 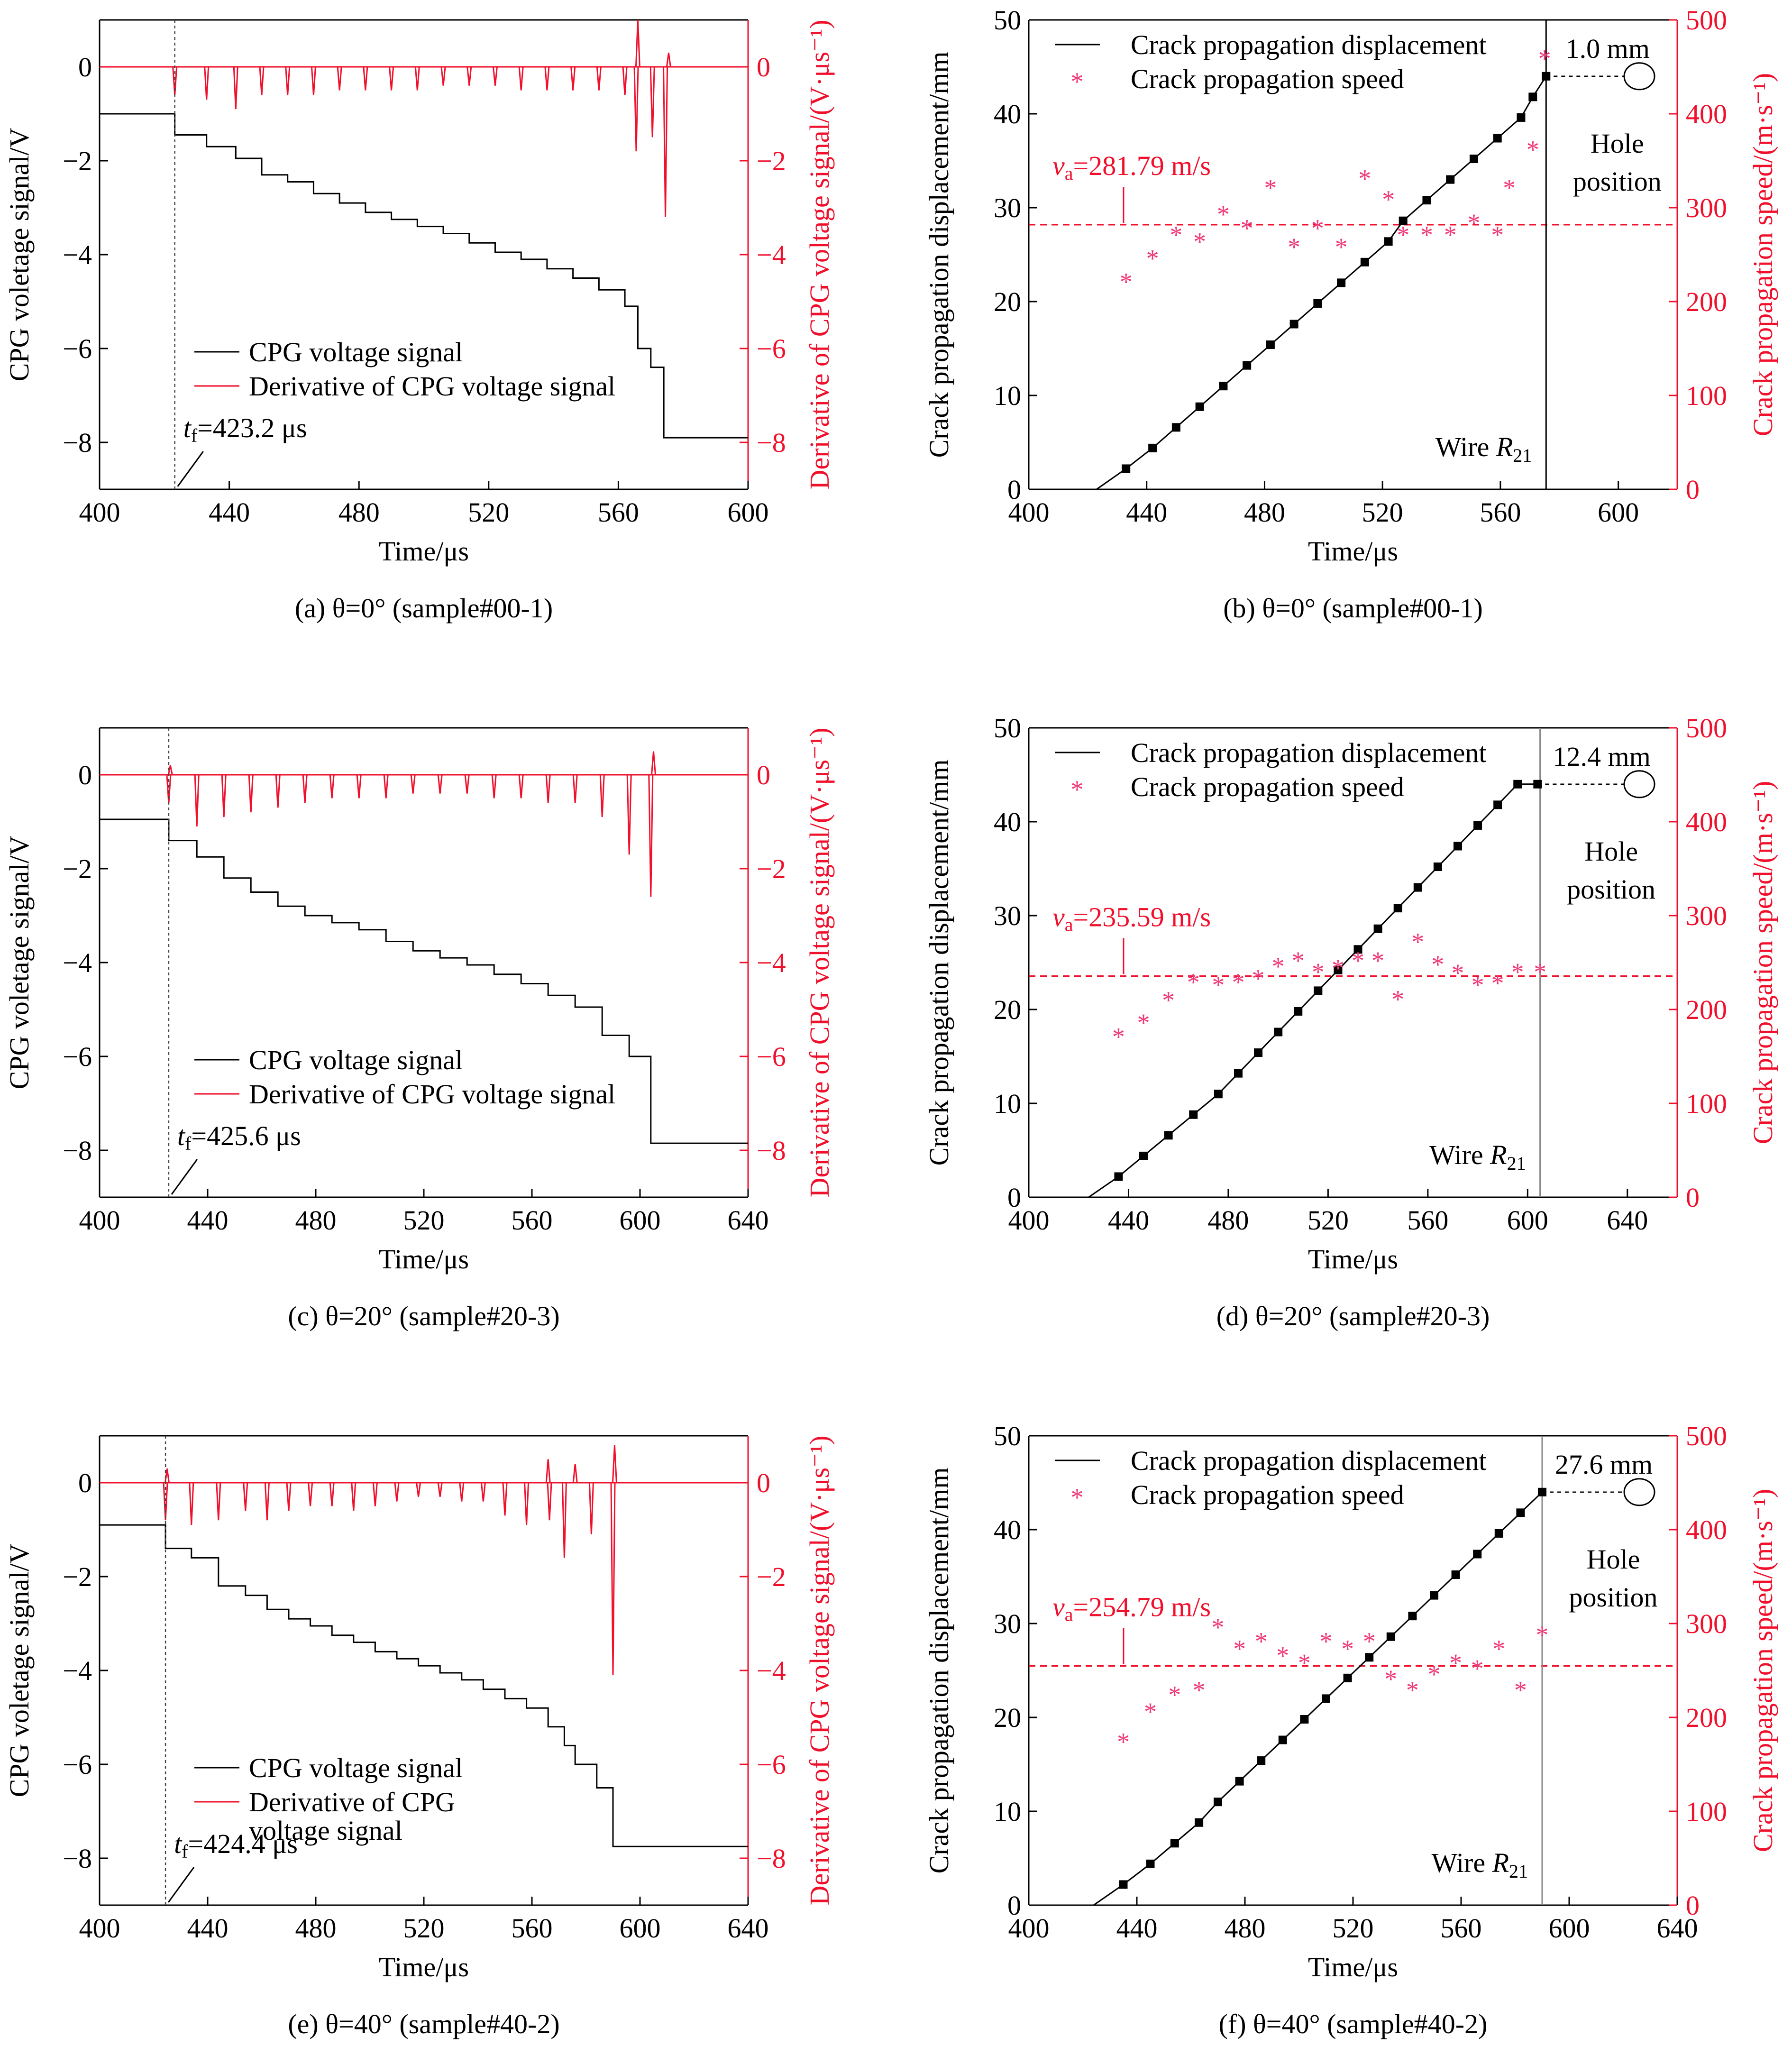 What do you see at coordinates (1309, 44) in the screenshot?
I see `legend-label-displacement: Crack propagation displacement` at bounding box center [1309, 44].